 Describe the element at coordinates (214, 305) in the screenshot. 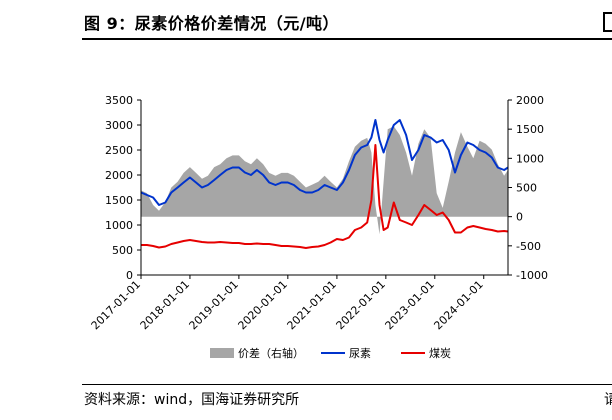

I see `x-tick-label: 2019-01-01` at that location.